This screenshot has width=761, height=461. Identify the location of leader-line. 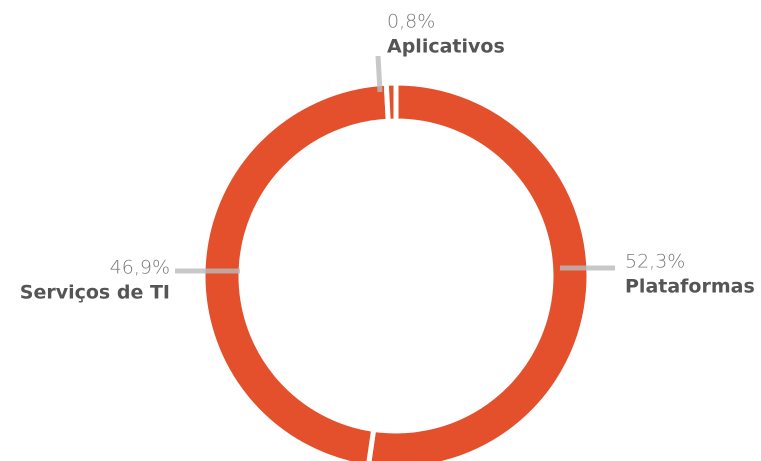
(379, 74).